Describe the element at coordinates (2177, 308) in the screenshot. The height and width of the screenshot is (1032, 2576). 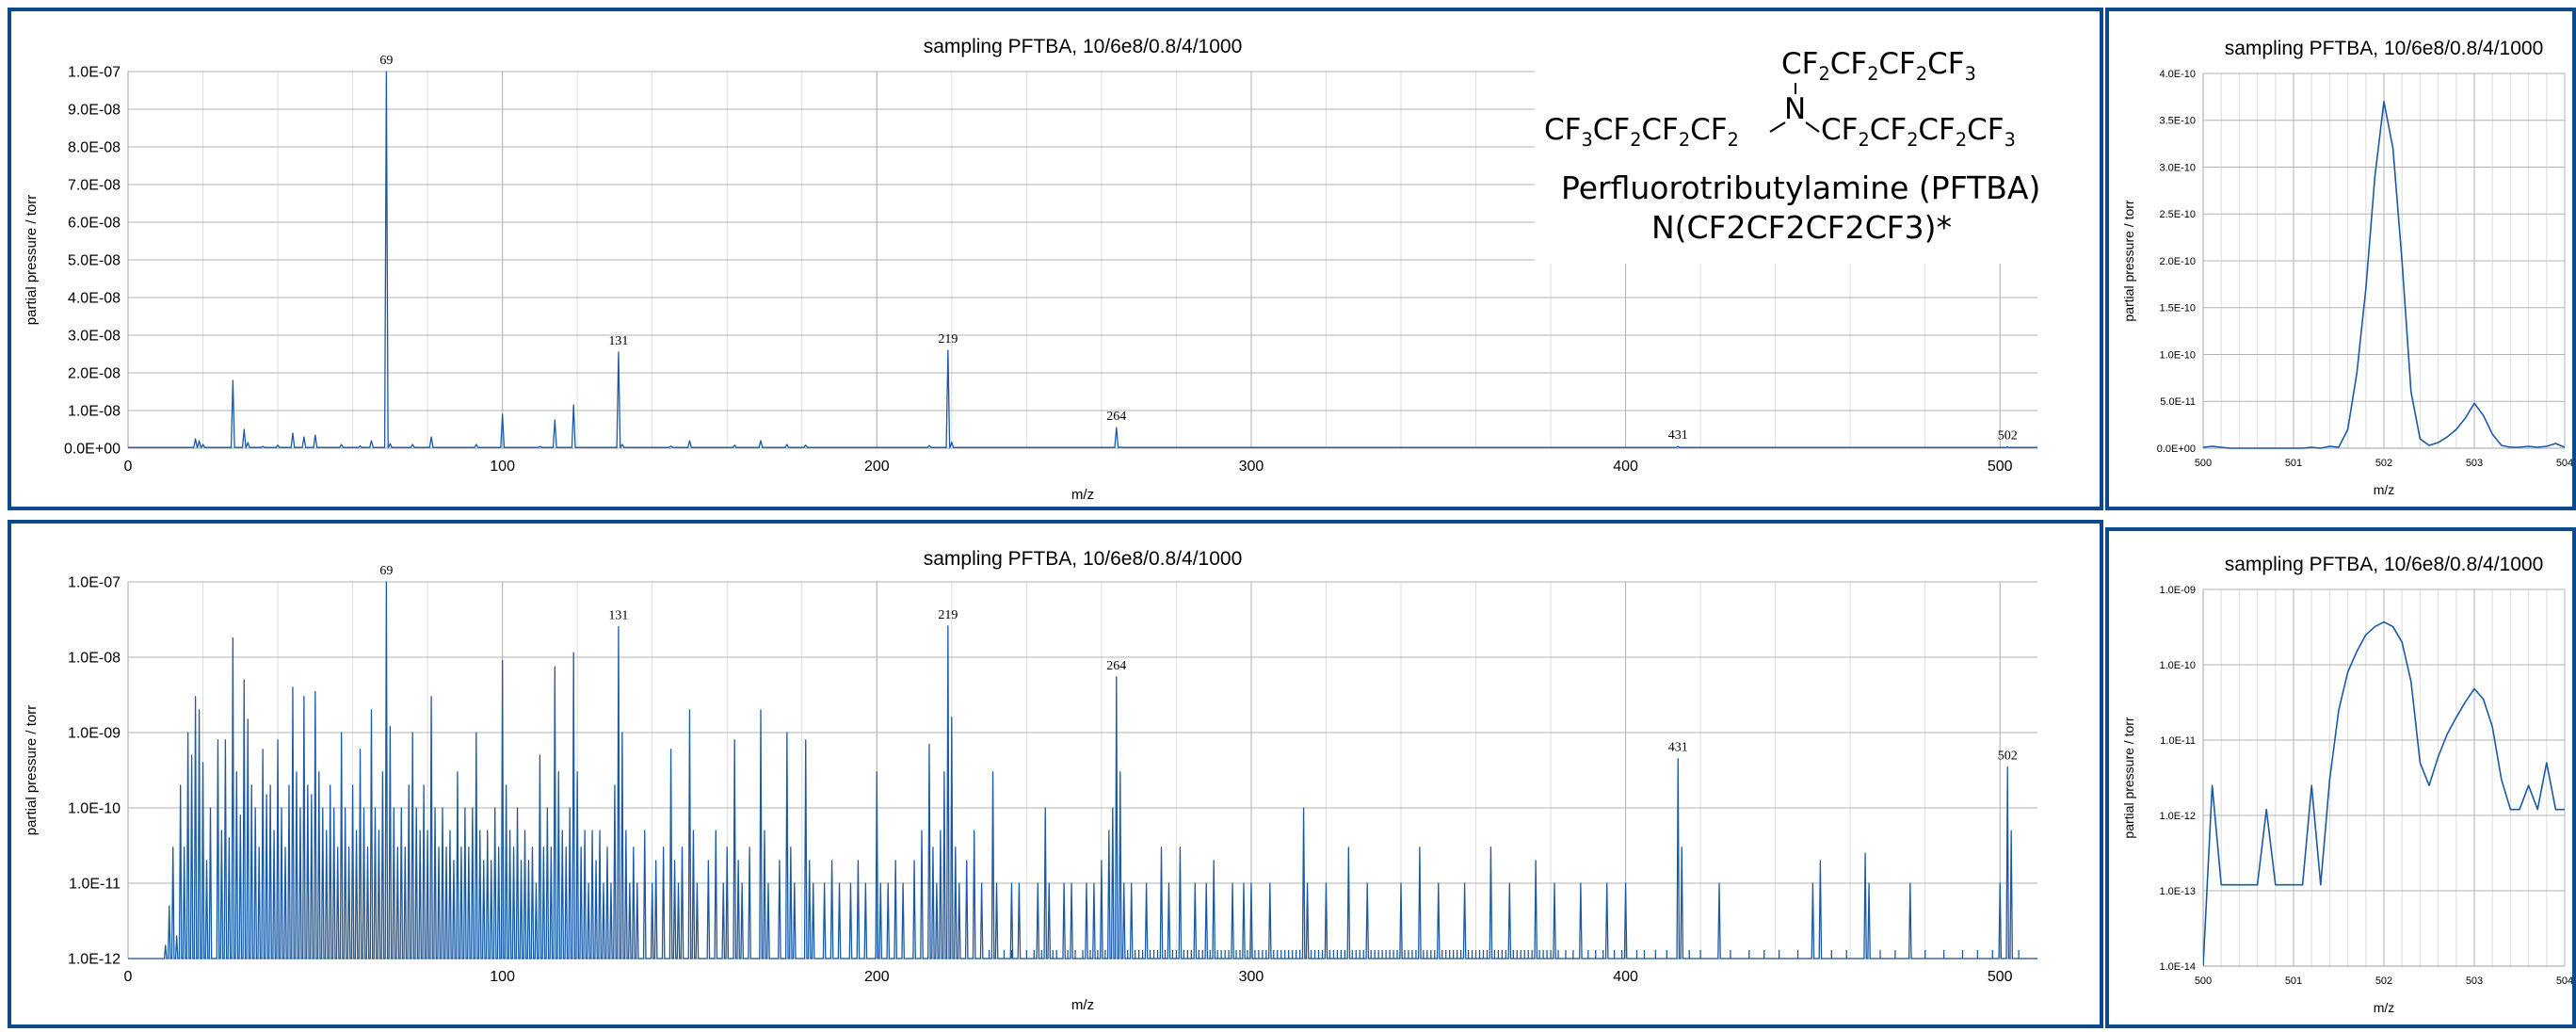
I see `y-tick-label: 1.5E-10` at that location.